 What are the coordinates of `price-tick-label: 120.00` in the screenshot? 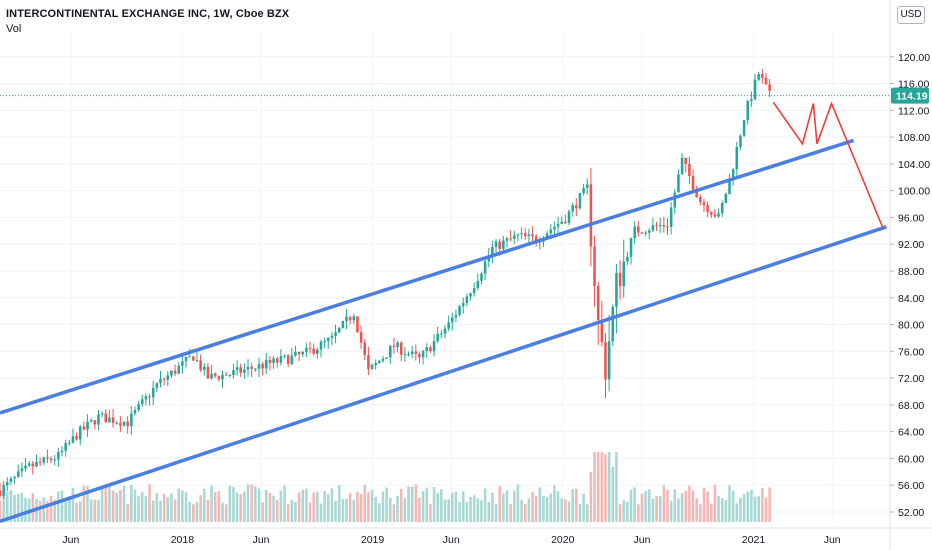 It's located at (914, 58).